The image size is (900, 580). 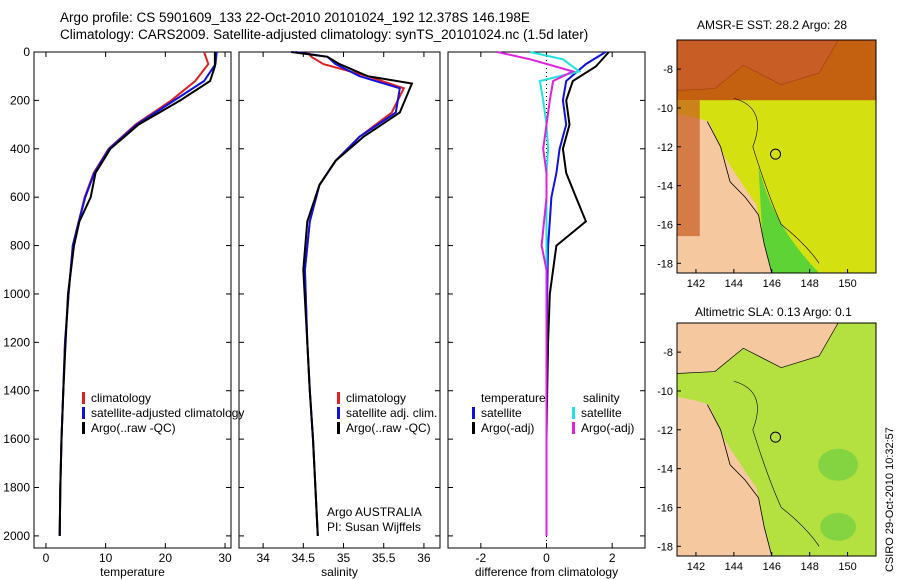 What do you see at coordinates (166, 558) in the screenshot?
I see `x-tick-label-temperature: 20` at bounding box center [166, 558].